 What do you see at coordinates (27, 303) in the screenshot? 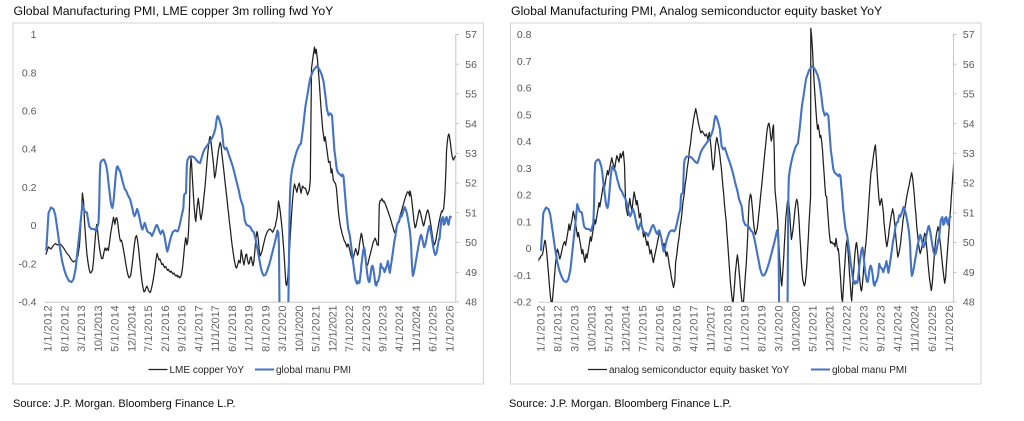
I see `svg-text: -0.4` at bounding box center [27, 303].